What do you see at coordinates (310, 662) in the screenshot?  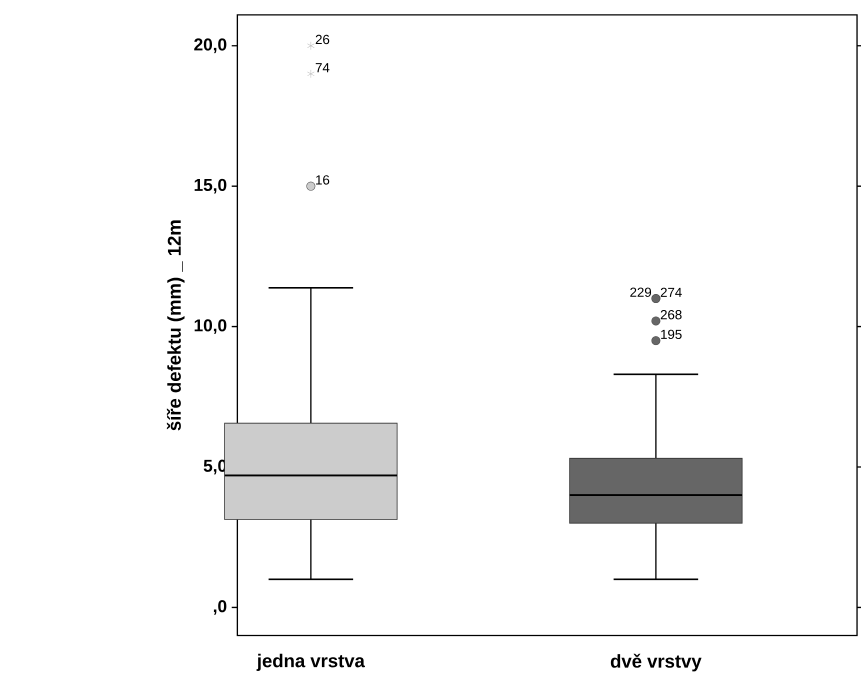 I see `x-tick-label: jedna vrstva` at bounding box center [310, 662].